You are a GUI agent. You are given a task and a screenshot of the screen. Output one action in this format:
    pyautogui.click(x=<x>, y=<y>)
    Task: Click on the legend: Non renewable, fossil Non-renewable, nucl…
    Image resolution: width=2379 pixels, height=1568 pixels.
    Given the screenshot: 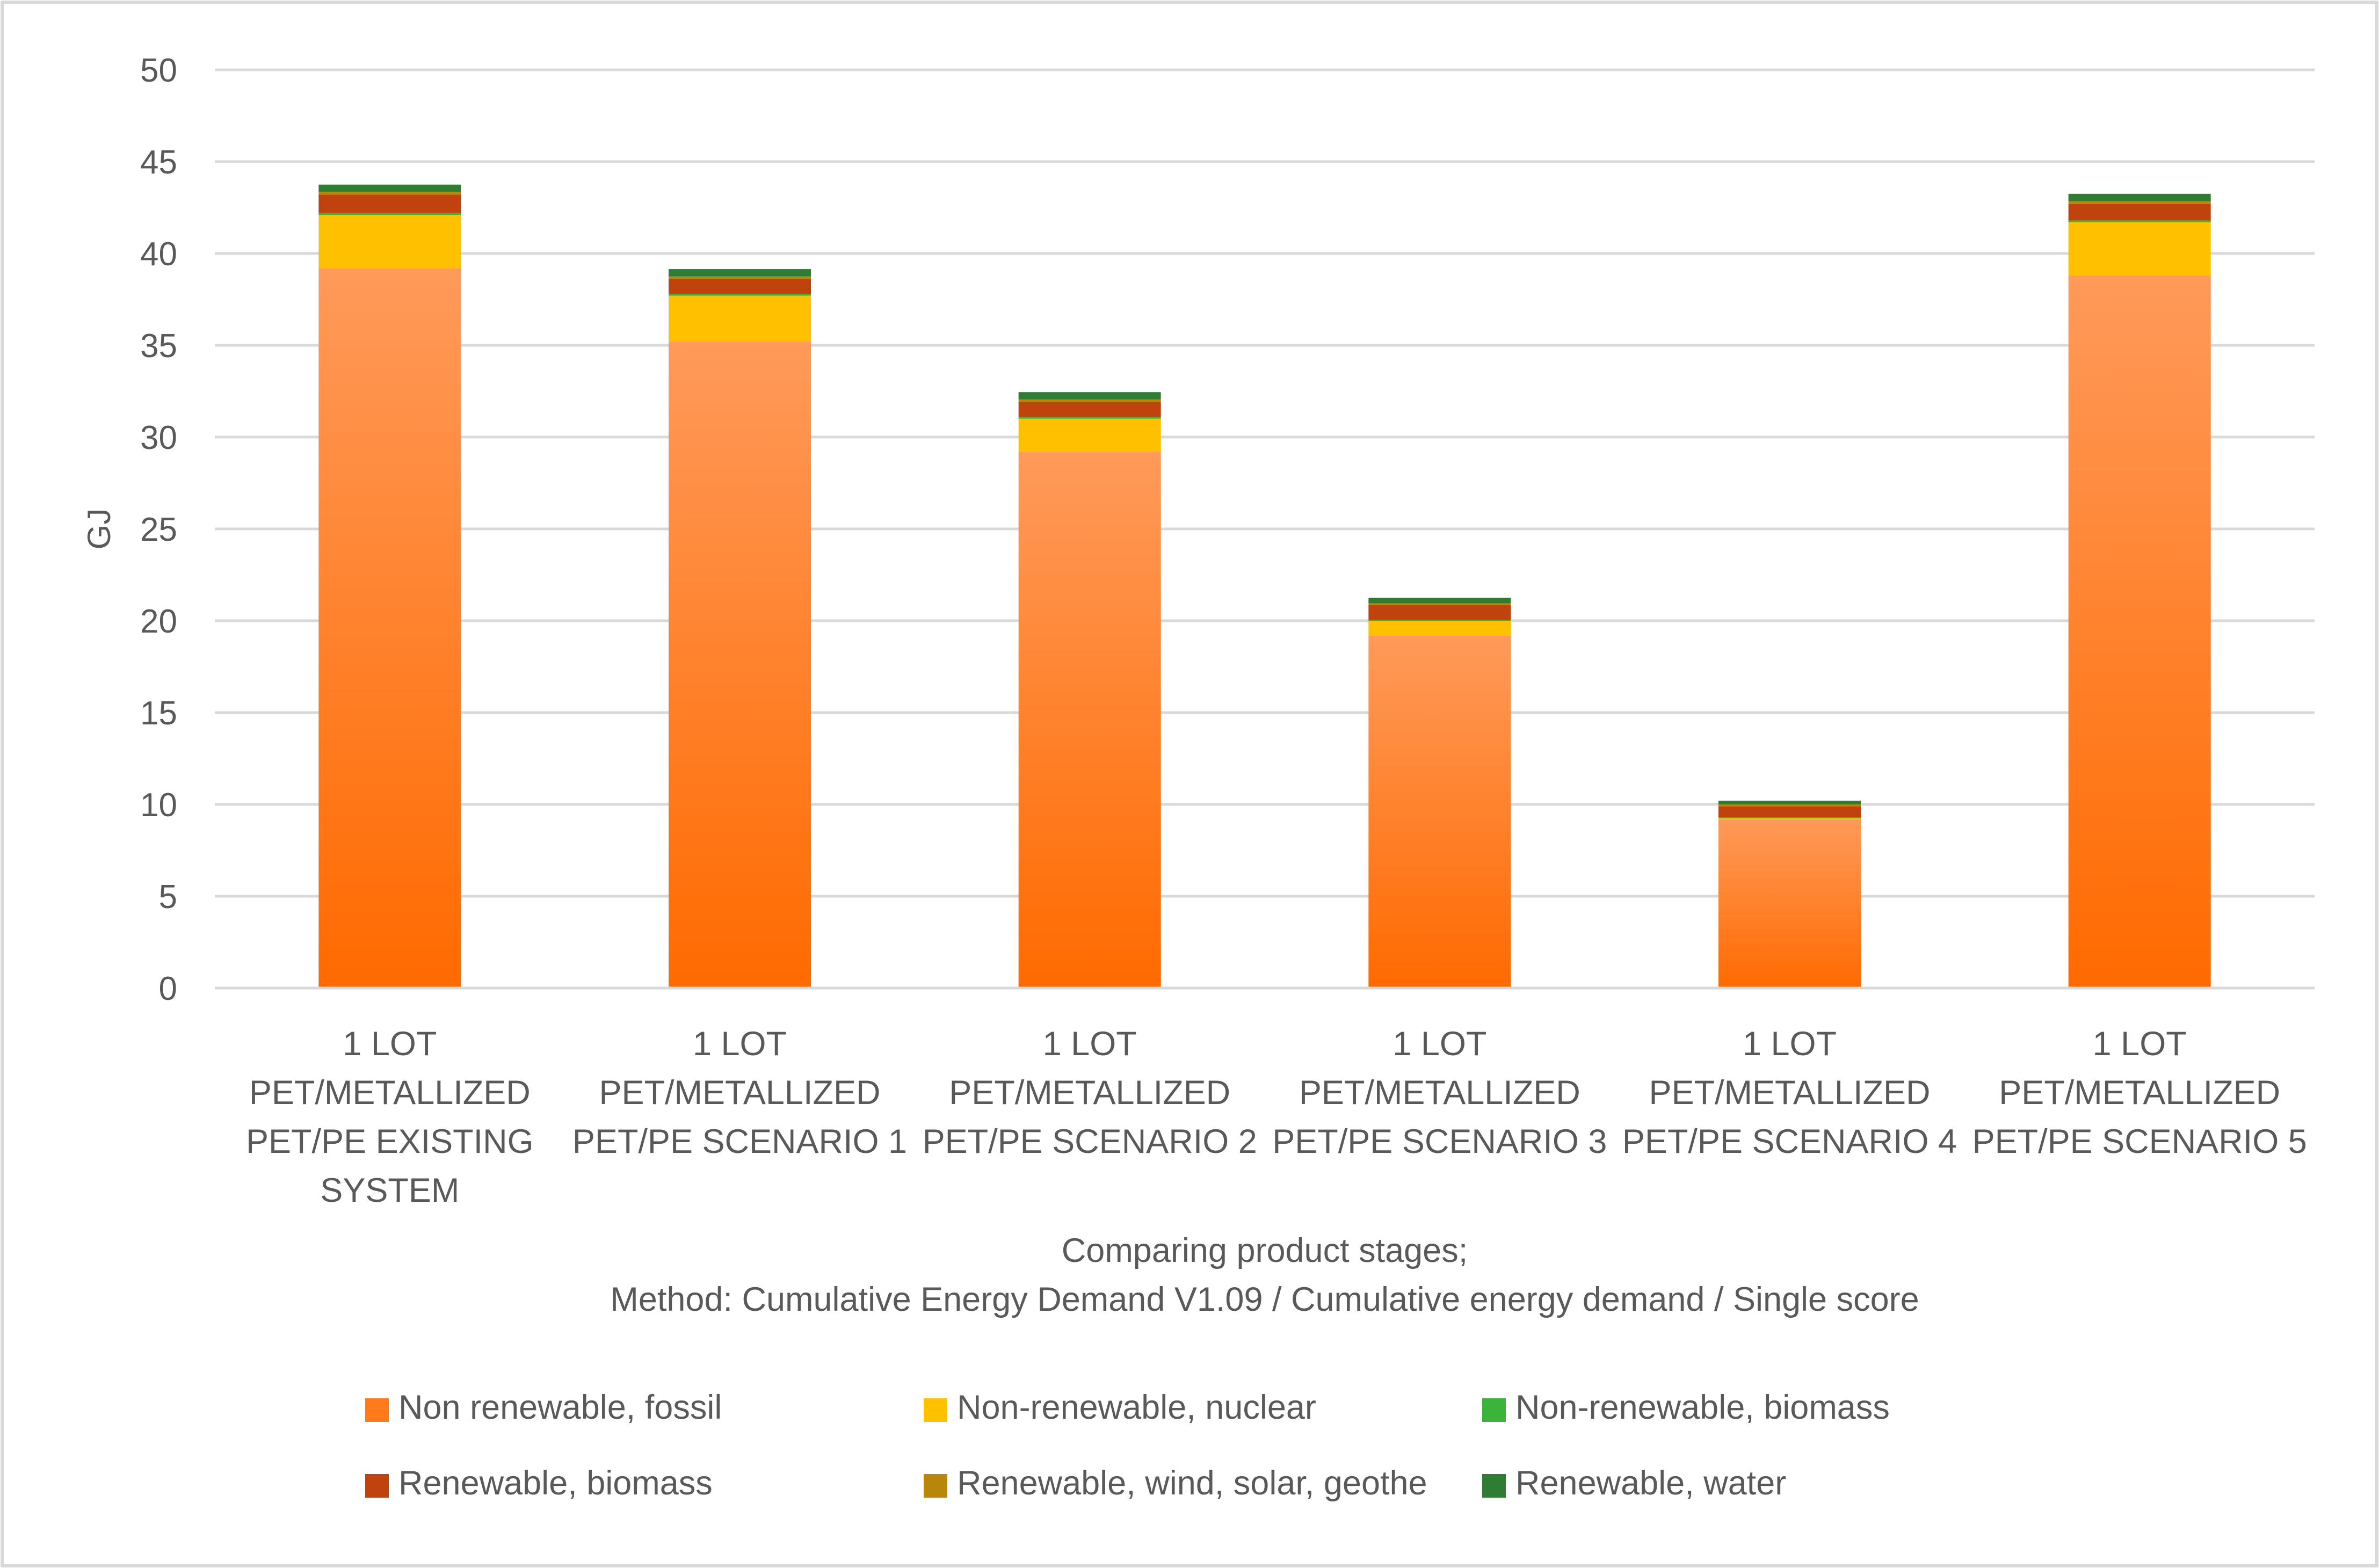 What is the action you would take?
    pyautogui.click(x=1127, y=1445)
    